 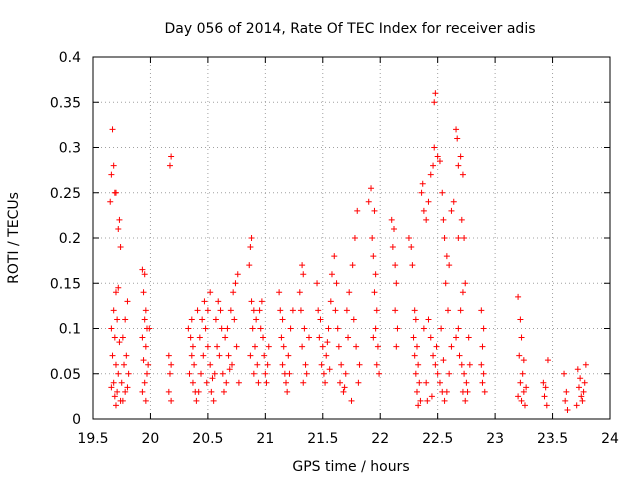 I want to click on x-tick-label: 22, so click(x=380, y=439).